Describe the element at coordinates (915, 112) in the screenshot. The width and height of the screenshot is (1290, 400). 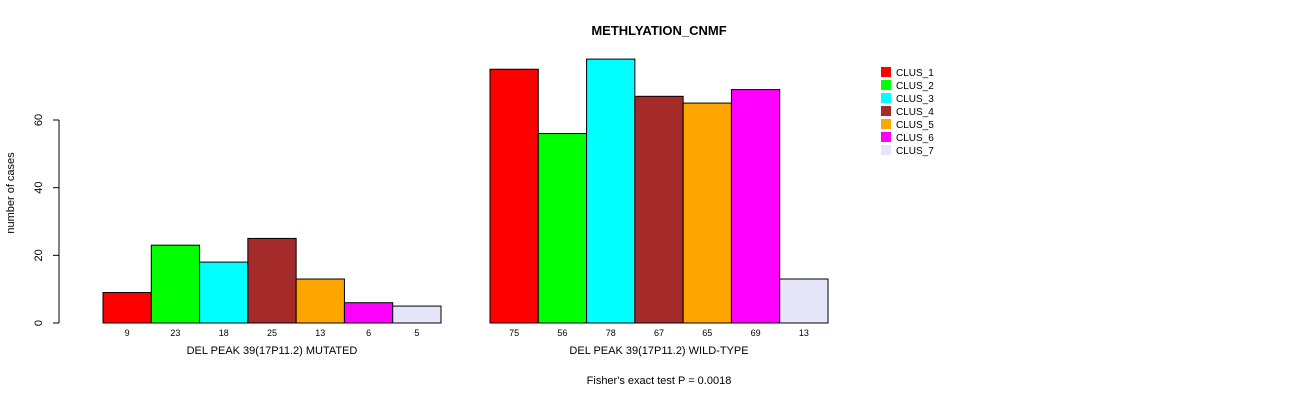
I see `legend-label: CLUS_4` at that location.